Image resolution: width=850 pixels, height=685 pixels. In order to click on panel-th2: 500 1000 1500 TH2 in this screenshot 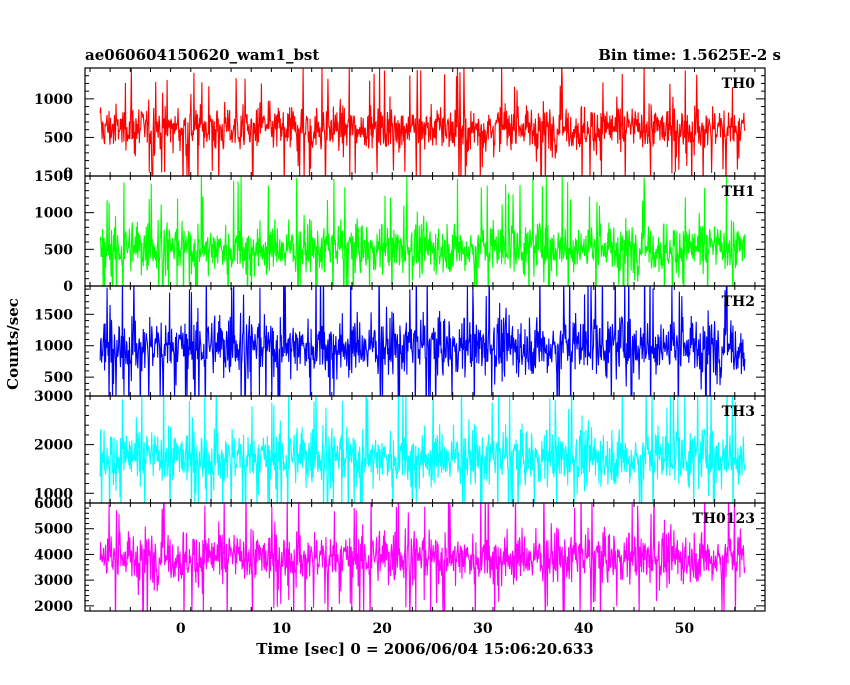, I will do `click(400, 341)`.